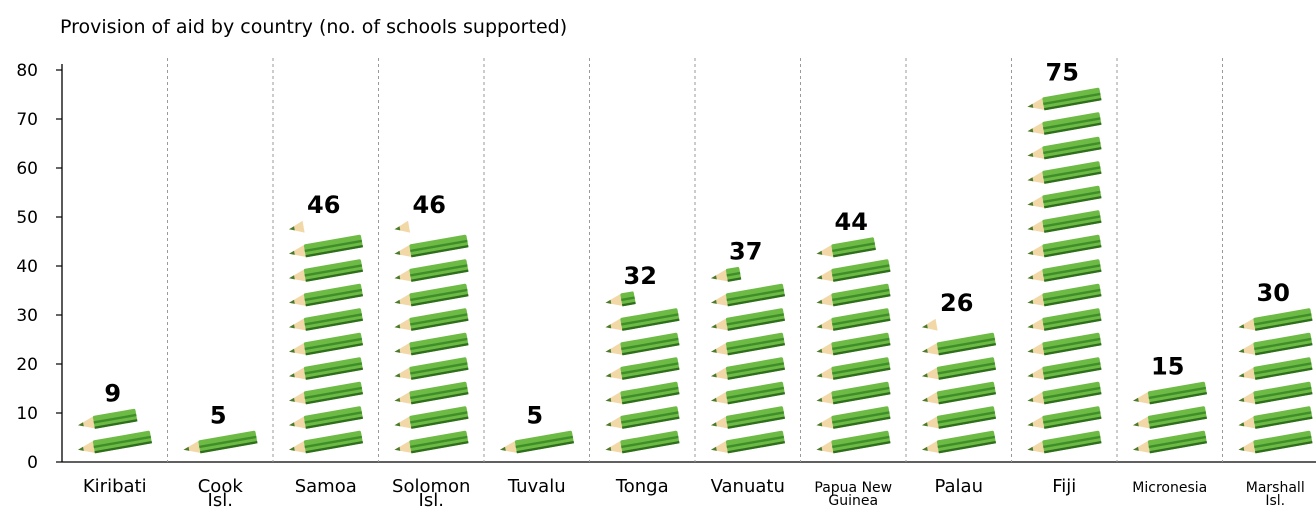  Describe the element at coordinates (748, 486) in the screenshot. I see `x-category-label: Vanuatu` at that location.